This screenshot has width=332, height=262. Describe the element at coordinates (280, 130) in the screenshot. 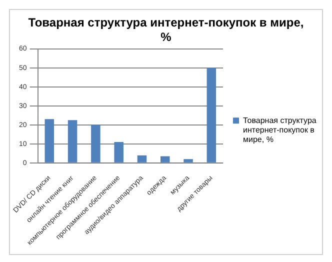

I see `legend-label: Товарная структура интернет-покупок в мире, %` at that location.